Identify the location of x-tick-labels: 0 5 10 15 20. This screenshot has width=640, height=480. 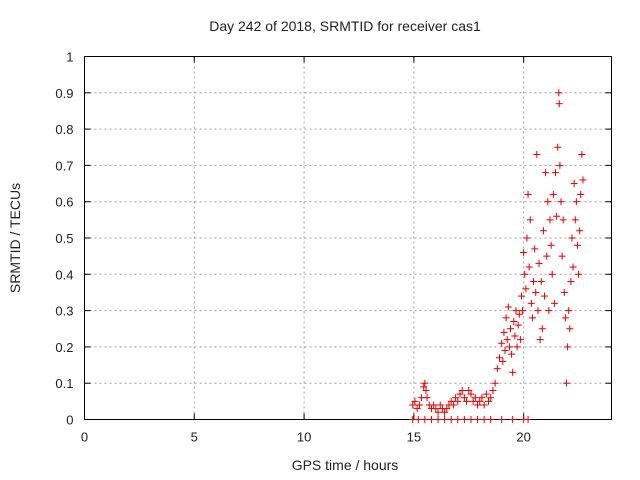
(306, 437).